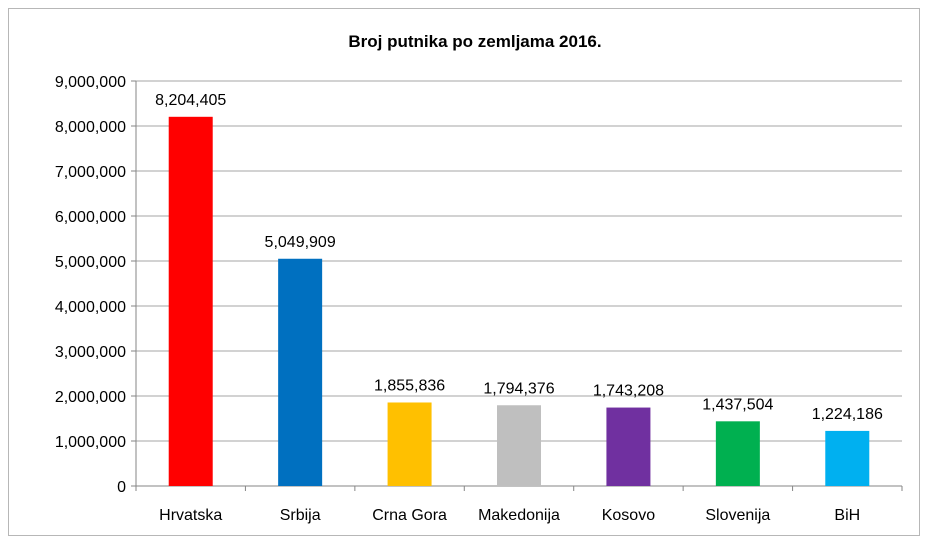 This screenshot has height=553, width=940. Describe the element at coordinates (300, 372) in the screenshot. I see `bar-srbija` at that location.